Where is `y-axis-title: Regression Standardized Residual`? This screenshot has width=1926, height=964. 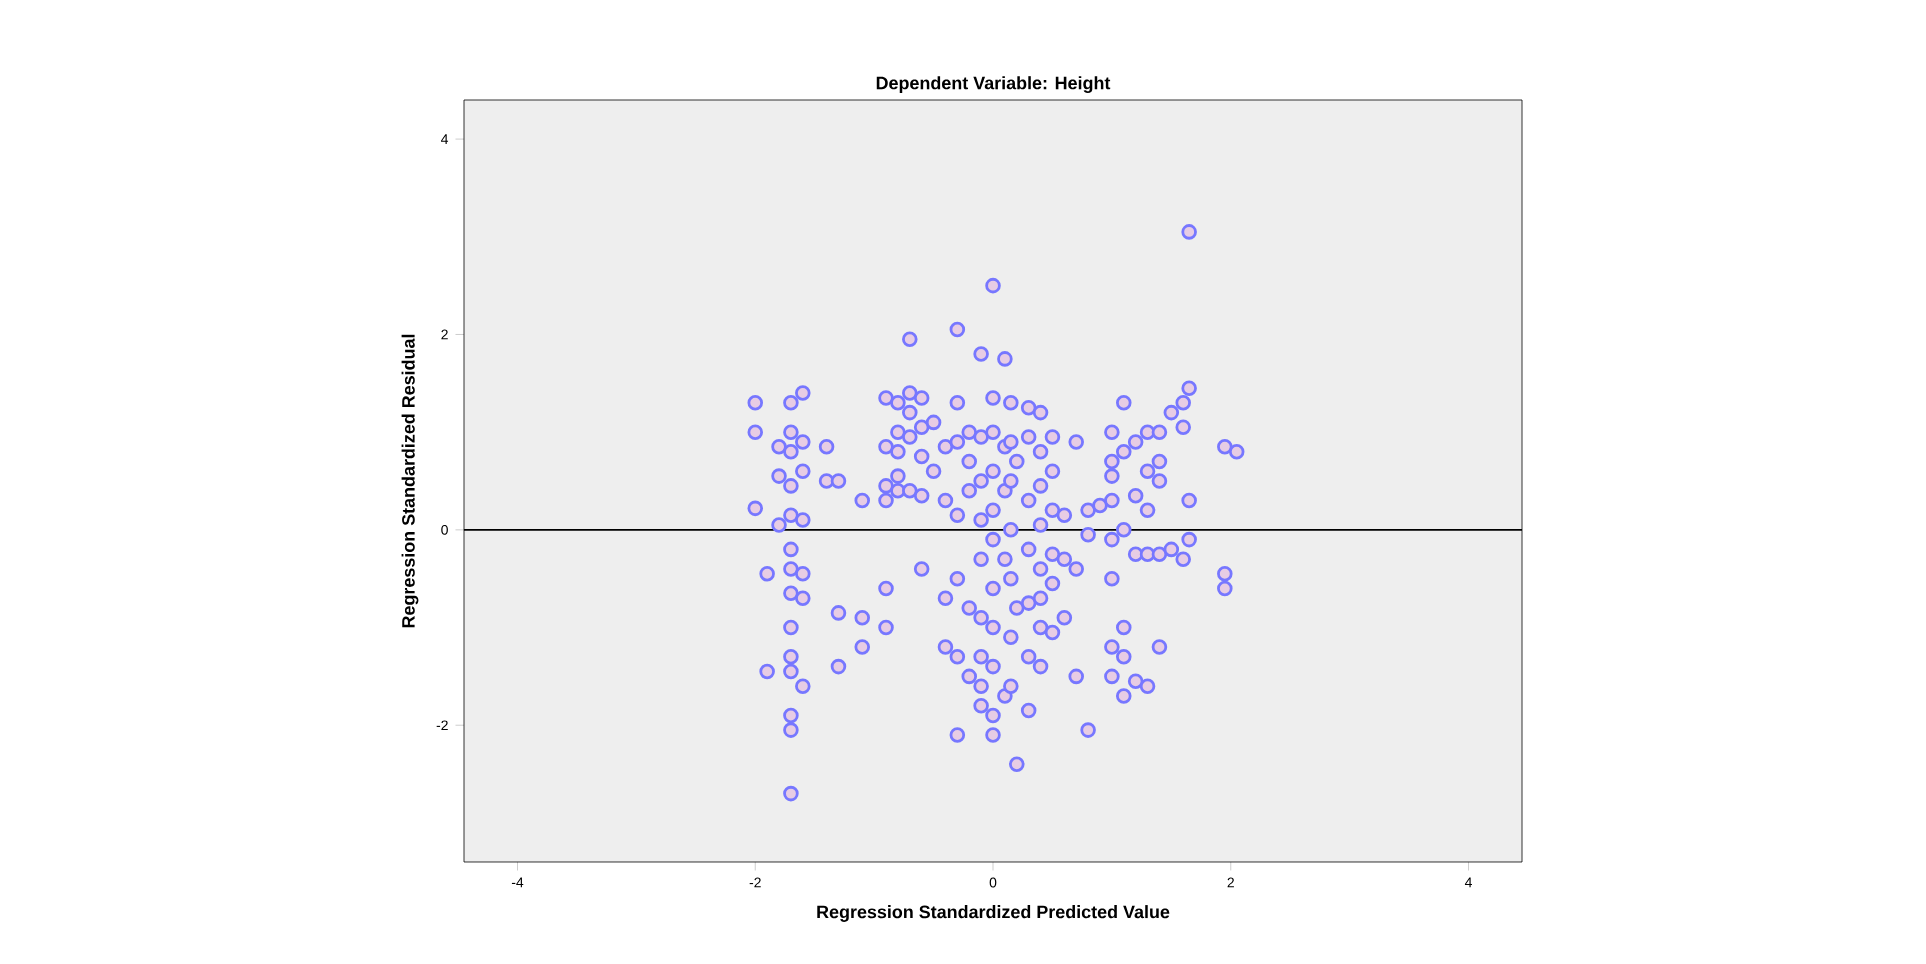 y-axis-title: Regression Standardized Residual is located at coordinates (410, 481).